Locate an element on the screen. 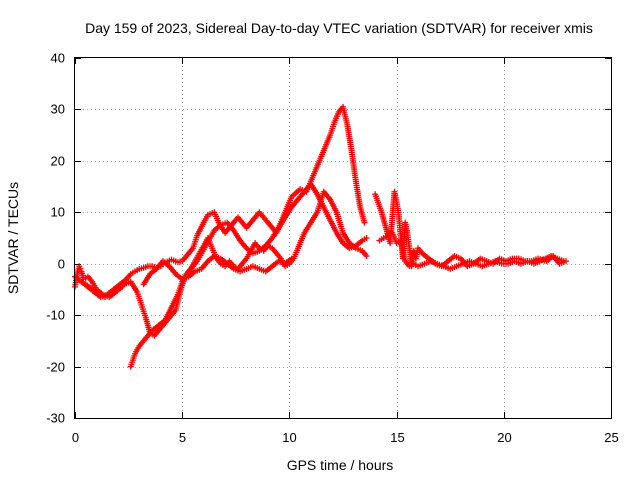 The image size is (640, 480). y-tick-label: -10 is located at coordinates (55, 315).